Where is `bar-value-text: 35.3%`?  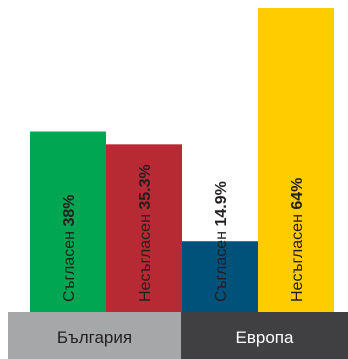 bar-value-text: 35.3% is located at coordinates (145, 186).